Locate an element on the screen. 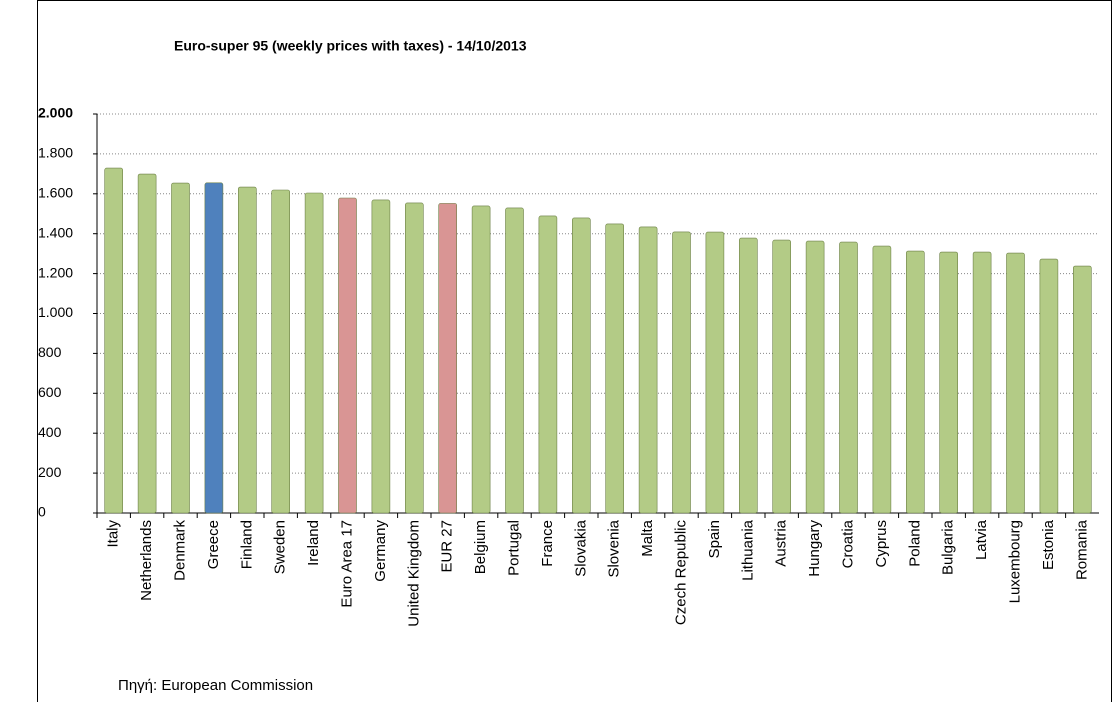  x-tick-label: Ireland is located at coordinates (313, 543).